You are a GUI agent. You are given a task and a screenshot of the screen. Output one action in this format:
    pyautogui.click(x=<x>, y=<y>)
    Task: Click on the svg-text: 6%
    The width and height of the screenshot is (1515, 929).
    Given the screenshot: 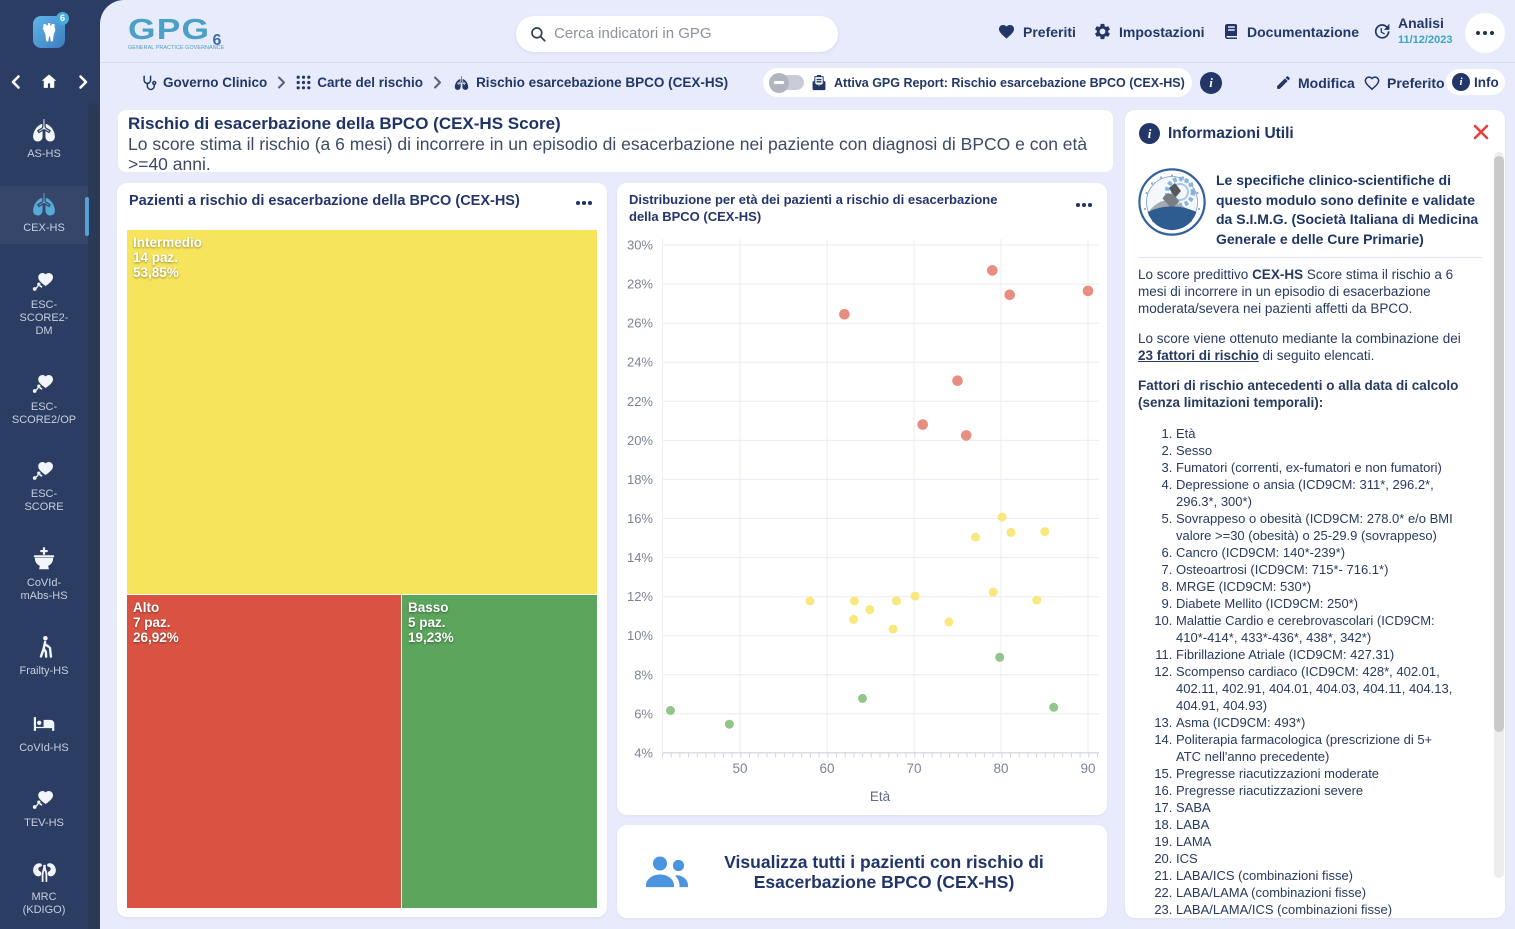 What is the action you would take?
    pyautogui.click(x=643, y=713)
    